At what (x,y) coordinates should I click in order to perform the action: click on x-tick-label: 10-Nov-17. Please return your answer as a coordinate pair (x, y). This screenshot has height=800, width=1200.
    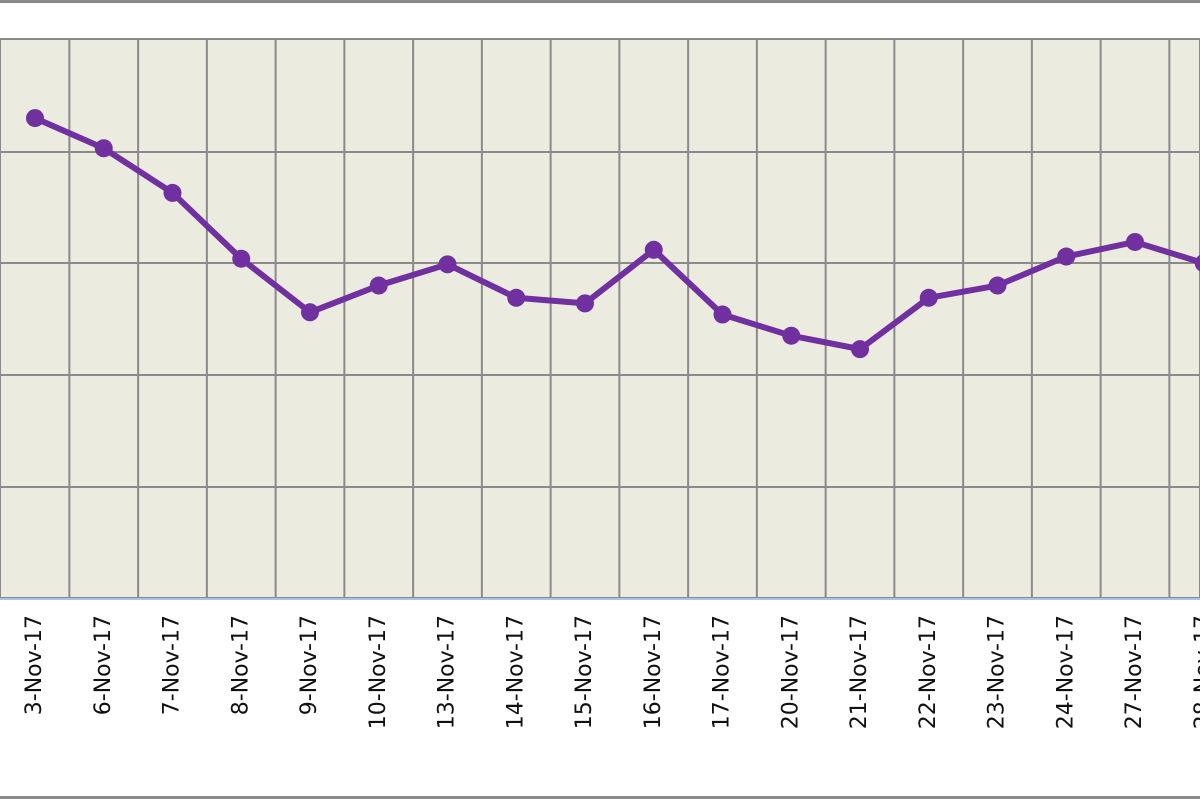
    Looking at the image, I should click on (378, 672).